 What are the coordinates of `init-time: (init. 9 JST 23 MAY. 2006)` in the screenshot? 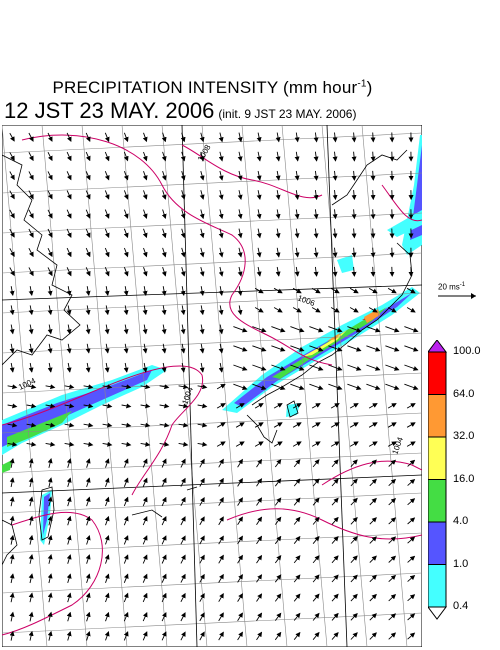 It's located at (287, 114).